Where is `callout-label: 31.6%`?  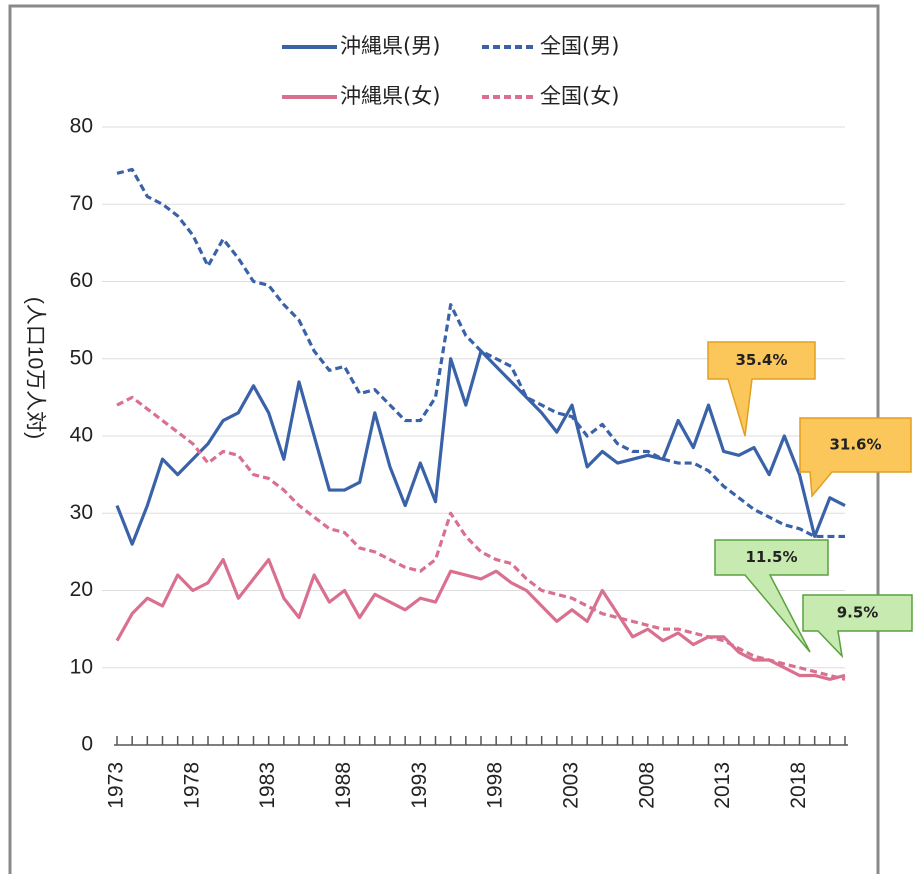
callout-label: 31.6% is located at coordinates (855, 445).